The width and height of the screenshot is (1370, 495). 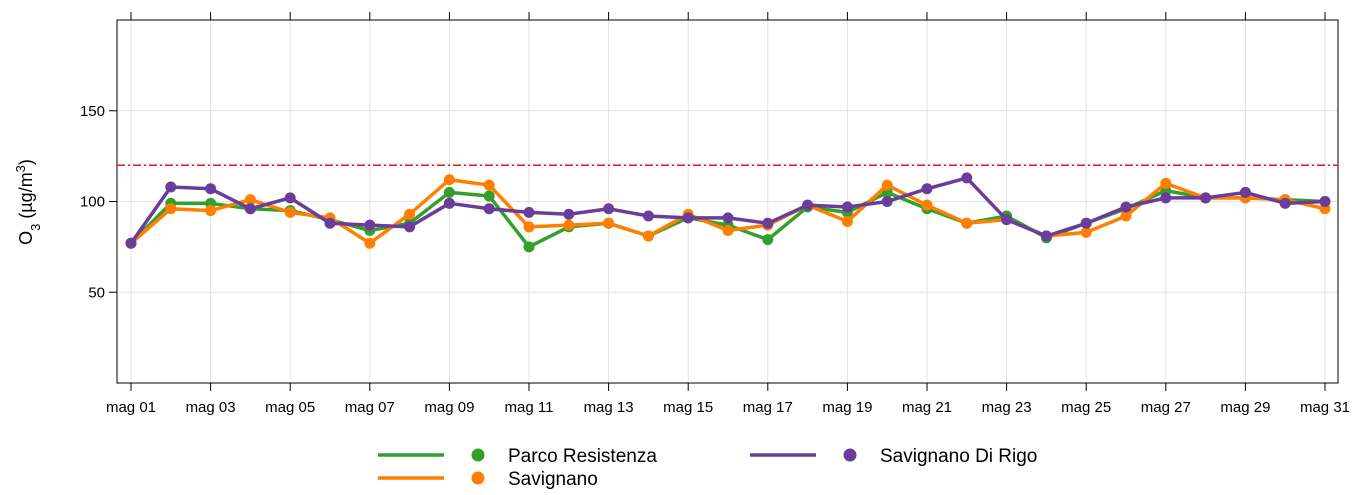 What do you see at coordinates (92, 111) in the screenshot?
I see `y-tick-label: 150` at bounding box center [92, 111].